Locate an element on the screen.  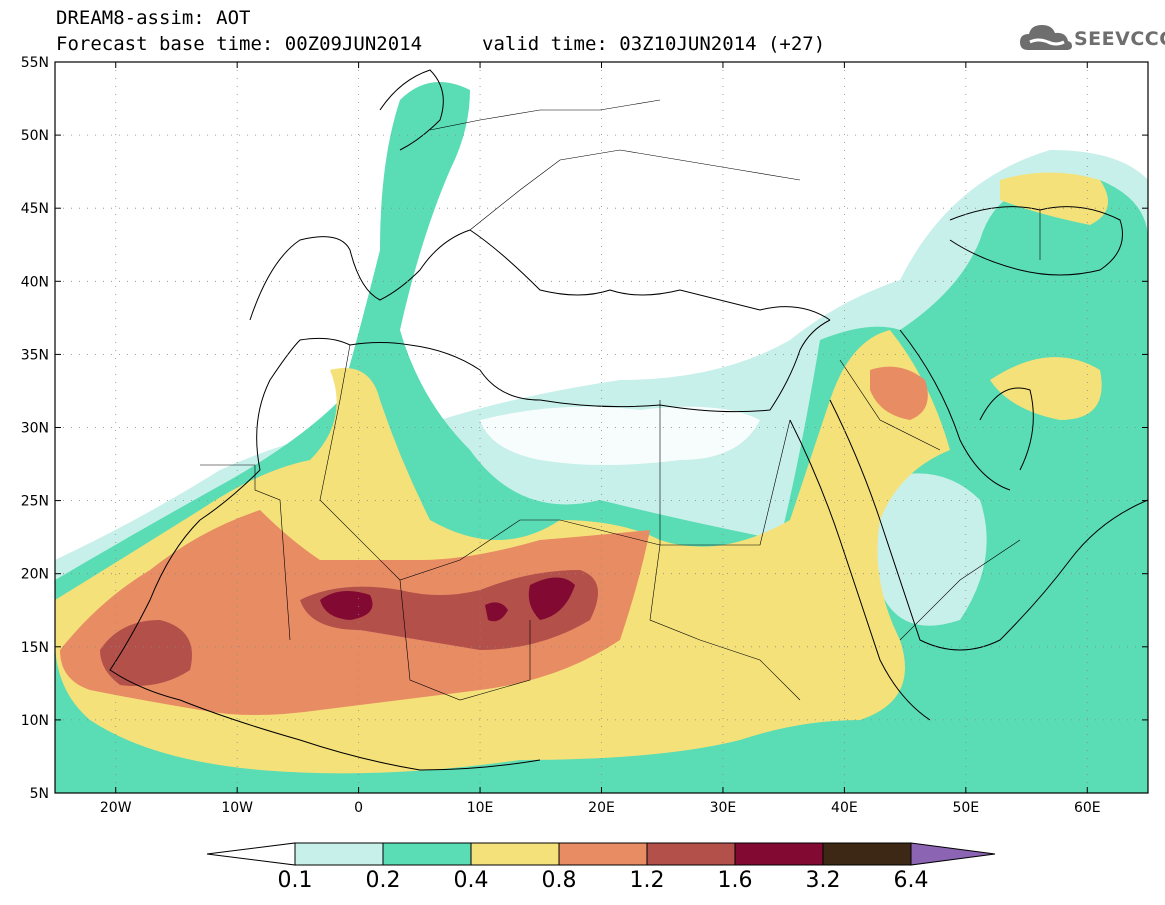
lat-tick-label: 5N is located at coordinates (39, 794).